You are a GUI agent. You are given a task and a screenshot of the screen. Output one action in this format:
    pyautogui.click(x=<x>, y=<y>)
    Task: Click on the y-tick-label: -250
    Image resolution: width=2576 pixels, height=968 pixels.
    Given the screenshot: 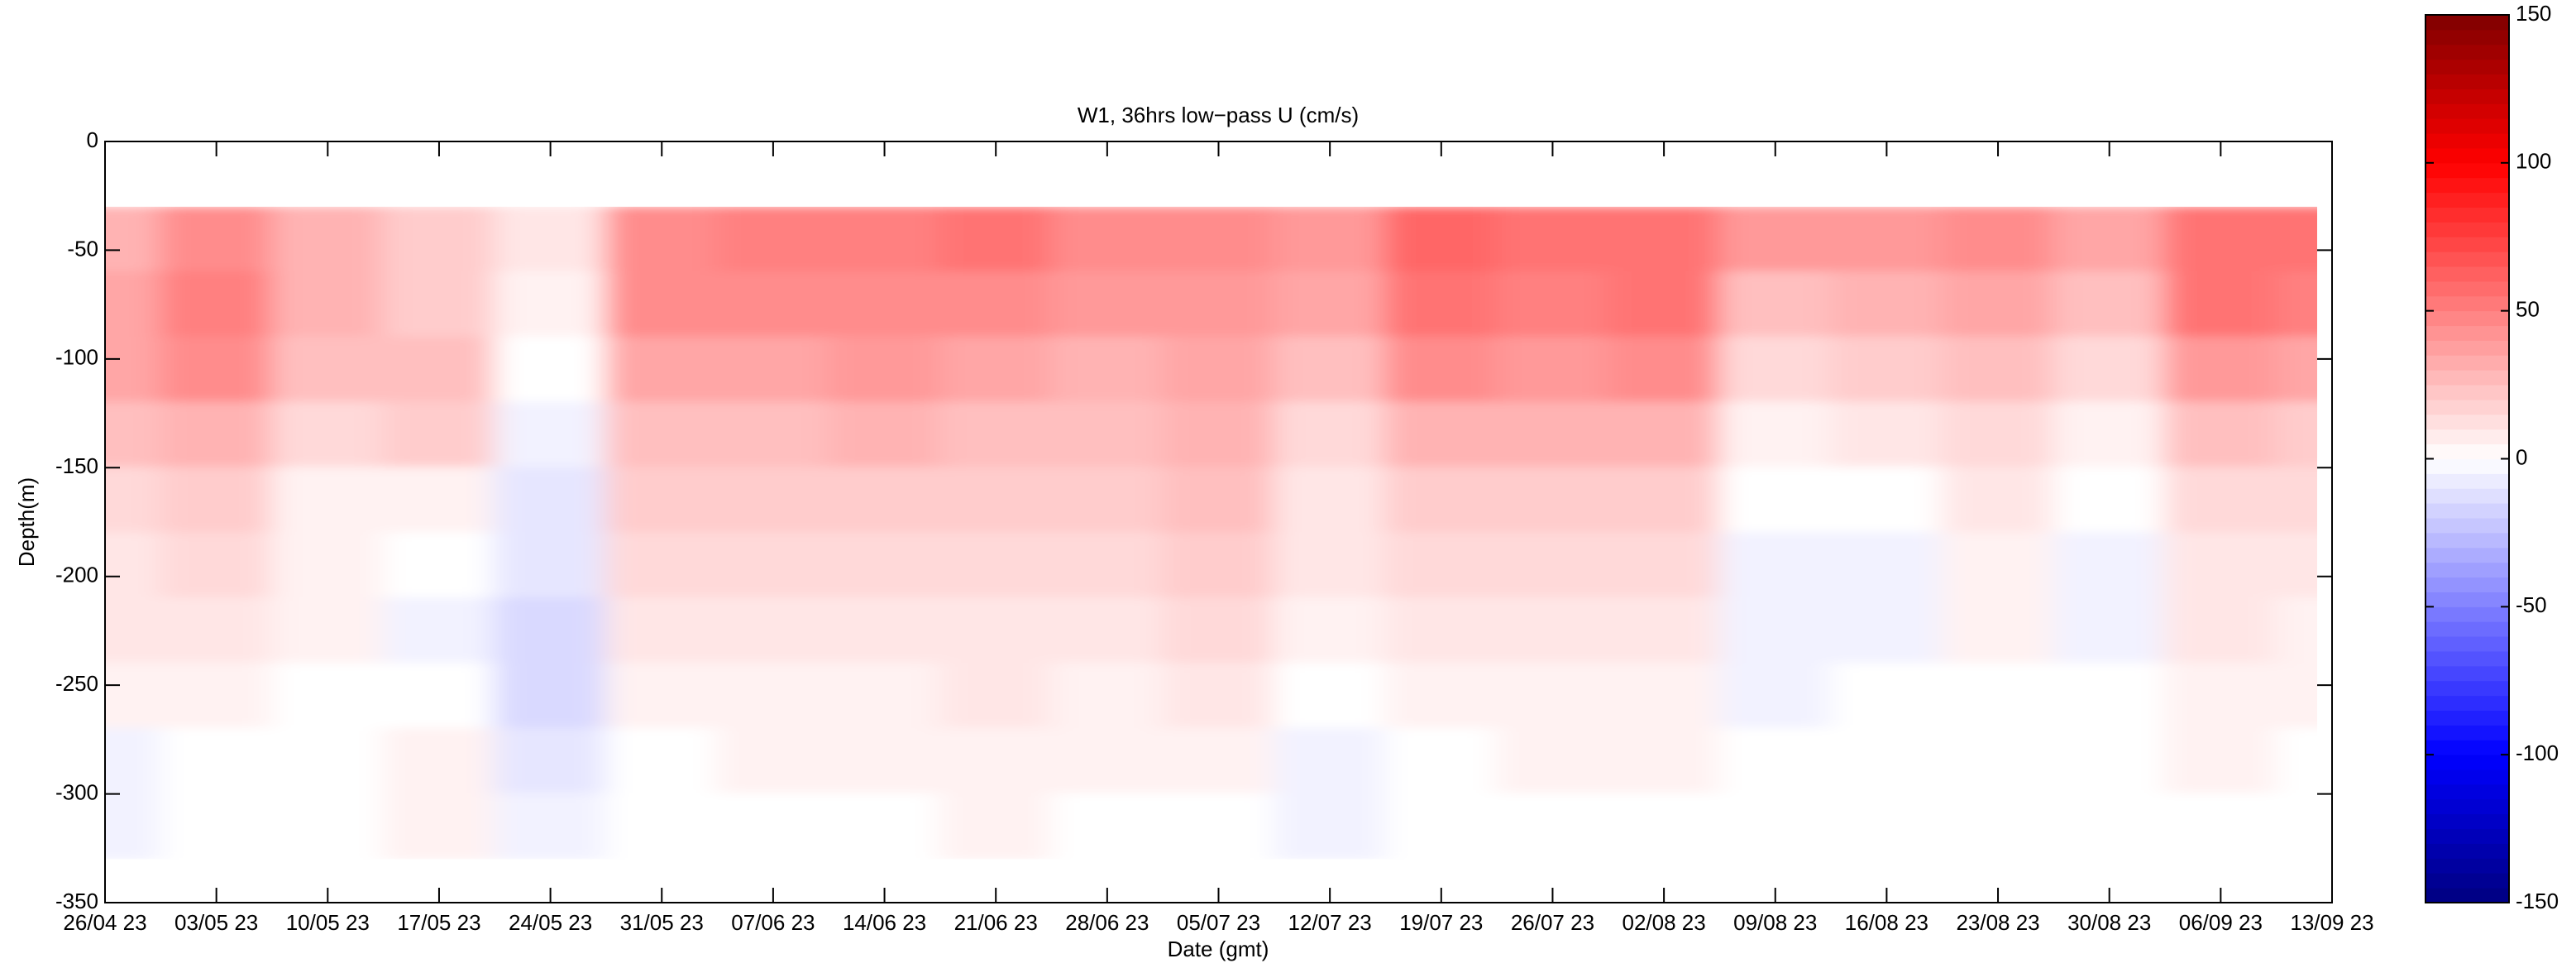 What is the action you would take?
    pyautogui.click(x=76, y=683)
    